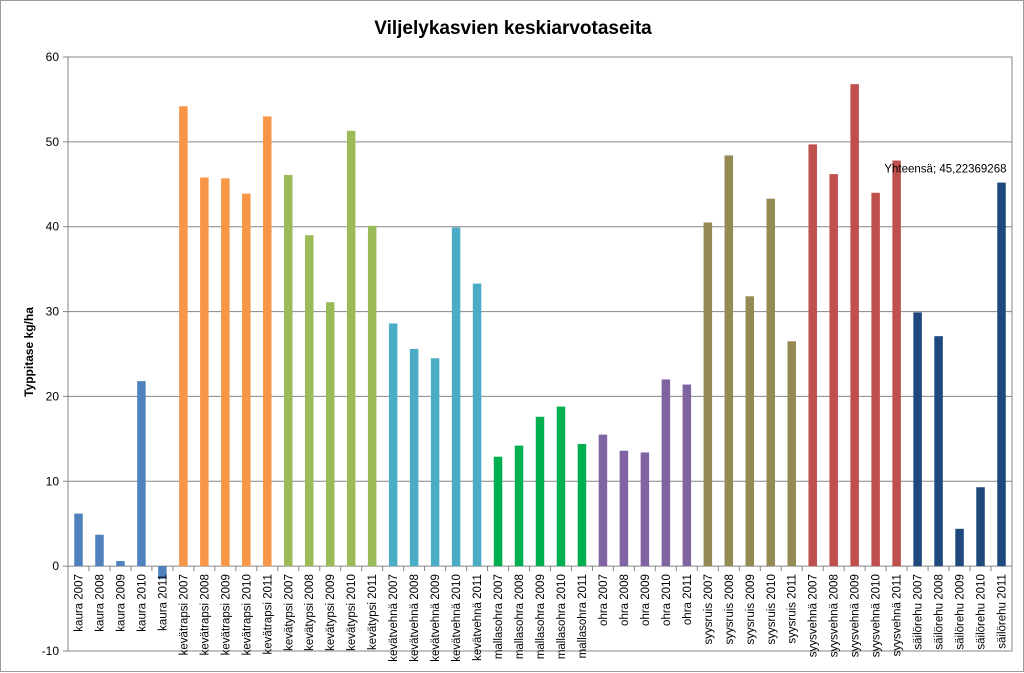 The width and height of the screenshot is (1024, 673). Describe the element at coordinates (55, 566) in the screenshot. I see `y-tick-label: 0` at that location.